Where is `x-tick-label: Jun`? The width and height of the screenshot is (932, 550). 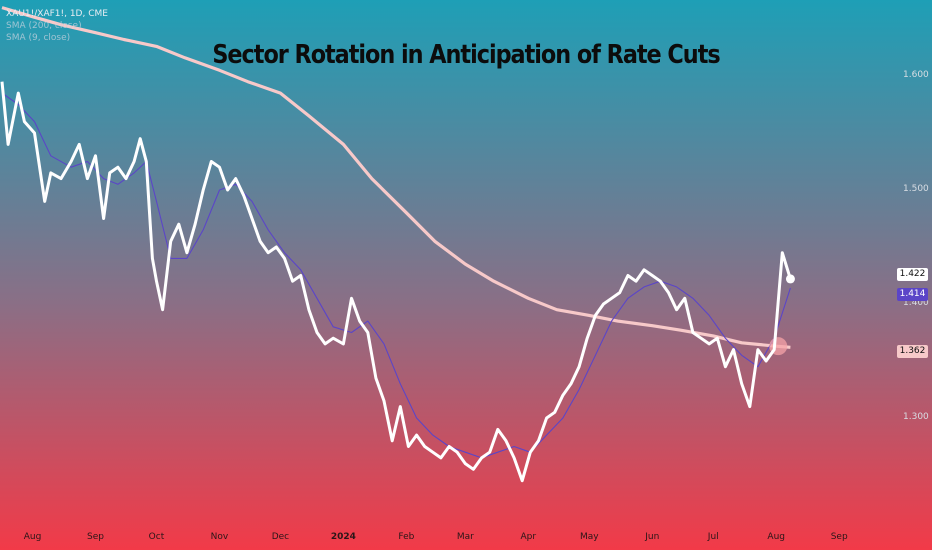
x-tick-label: Jun is located at coordinates (652, 537).